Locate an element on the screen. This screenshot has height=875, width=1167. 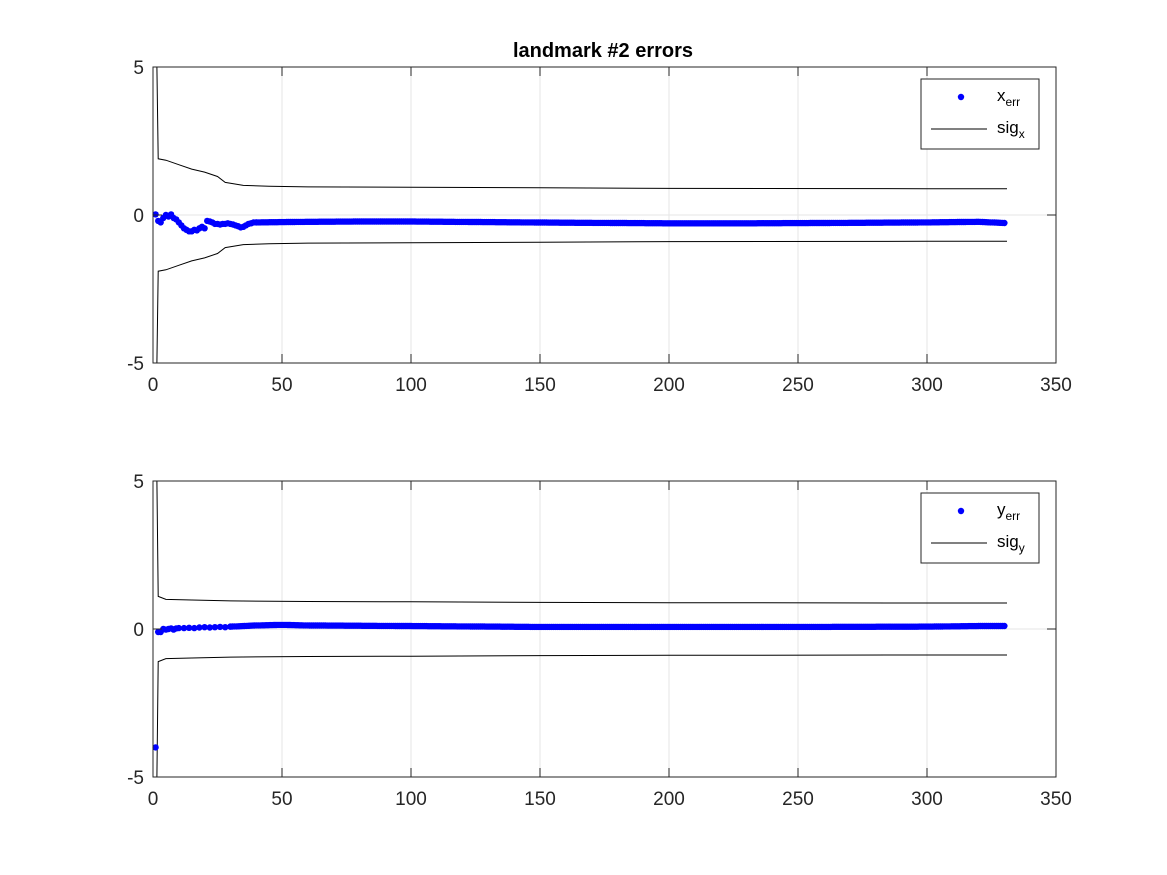
legend-label: yerr is located at coordinates (1008, 511).